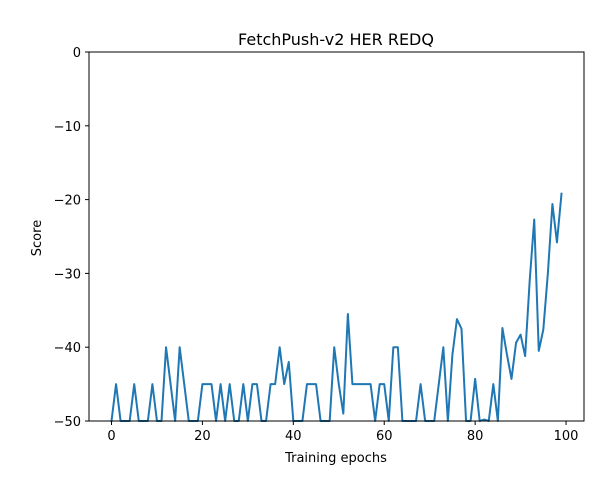 This screenshot has height=500, width=614. I want to click on x-tick-label-20: 20, so click(202, 436).